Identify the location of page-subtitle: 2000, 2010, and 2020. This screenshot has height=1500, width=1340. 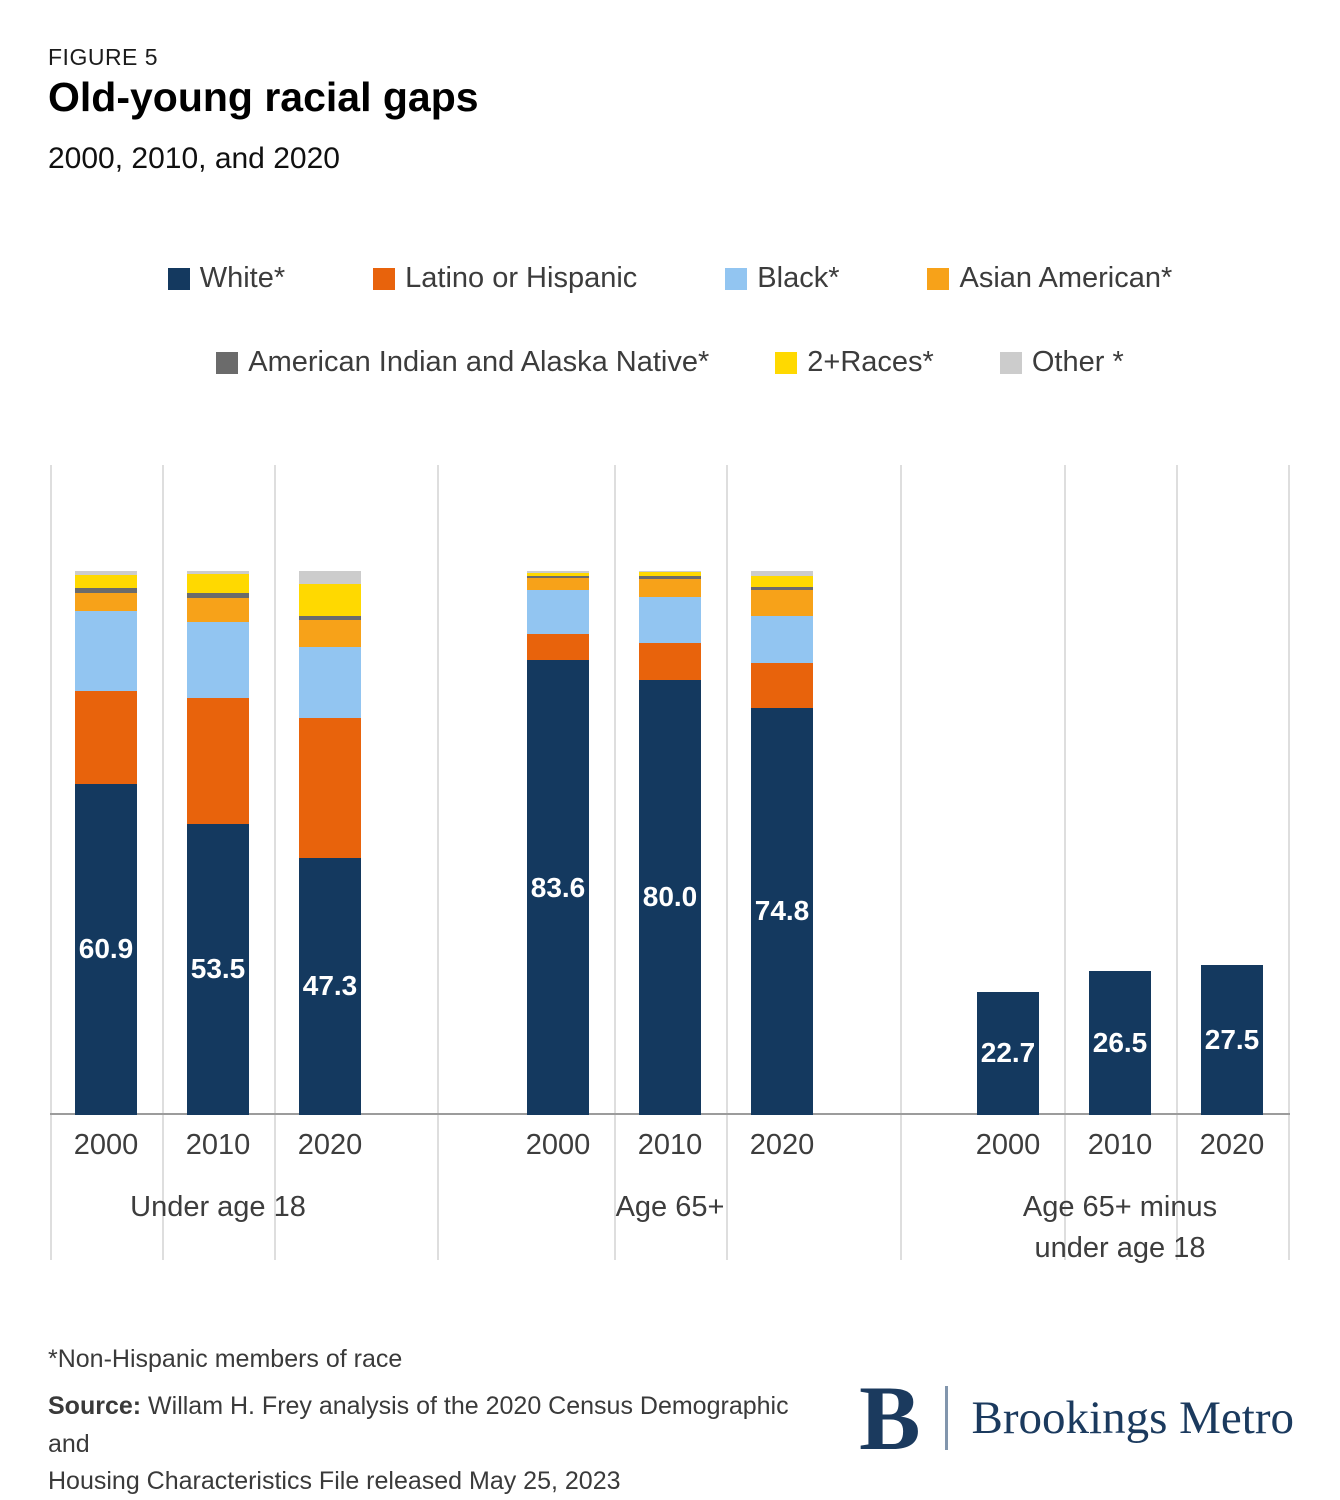
(194, 158).